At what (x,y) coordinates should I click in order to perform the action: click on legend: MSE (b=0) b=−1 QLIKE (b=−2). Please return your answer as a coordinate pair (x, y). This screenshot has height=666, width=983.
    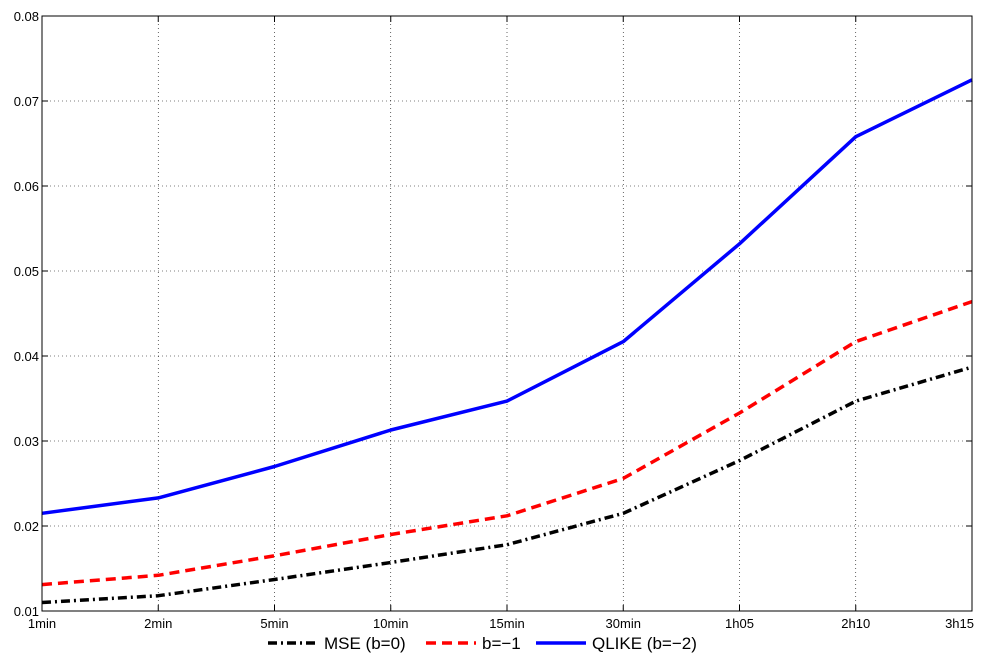
    Looking at the image, I should click on (482, 643).